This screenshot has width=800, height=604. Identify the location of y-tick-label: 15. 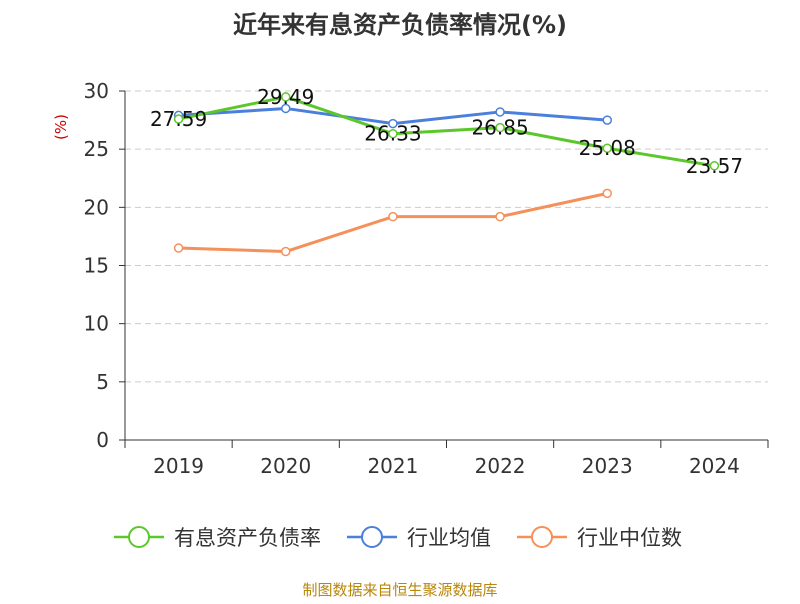
(96, 266).